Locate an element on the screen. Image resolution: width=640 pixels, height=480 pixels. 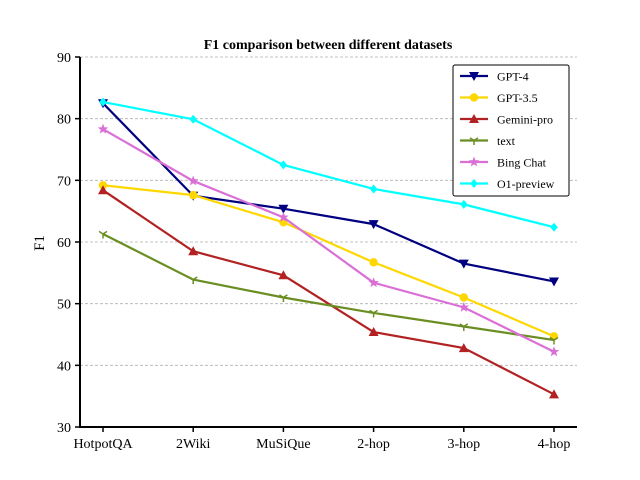
y-tick-label: 60 is located at coordinates (64, 243).